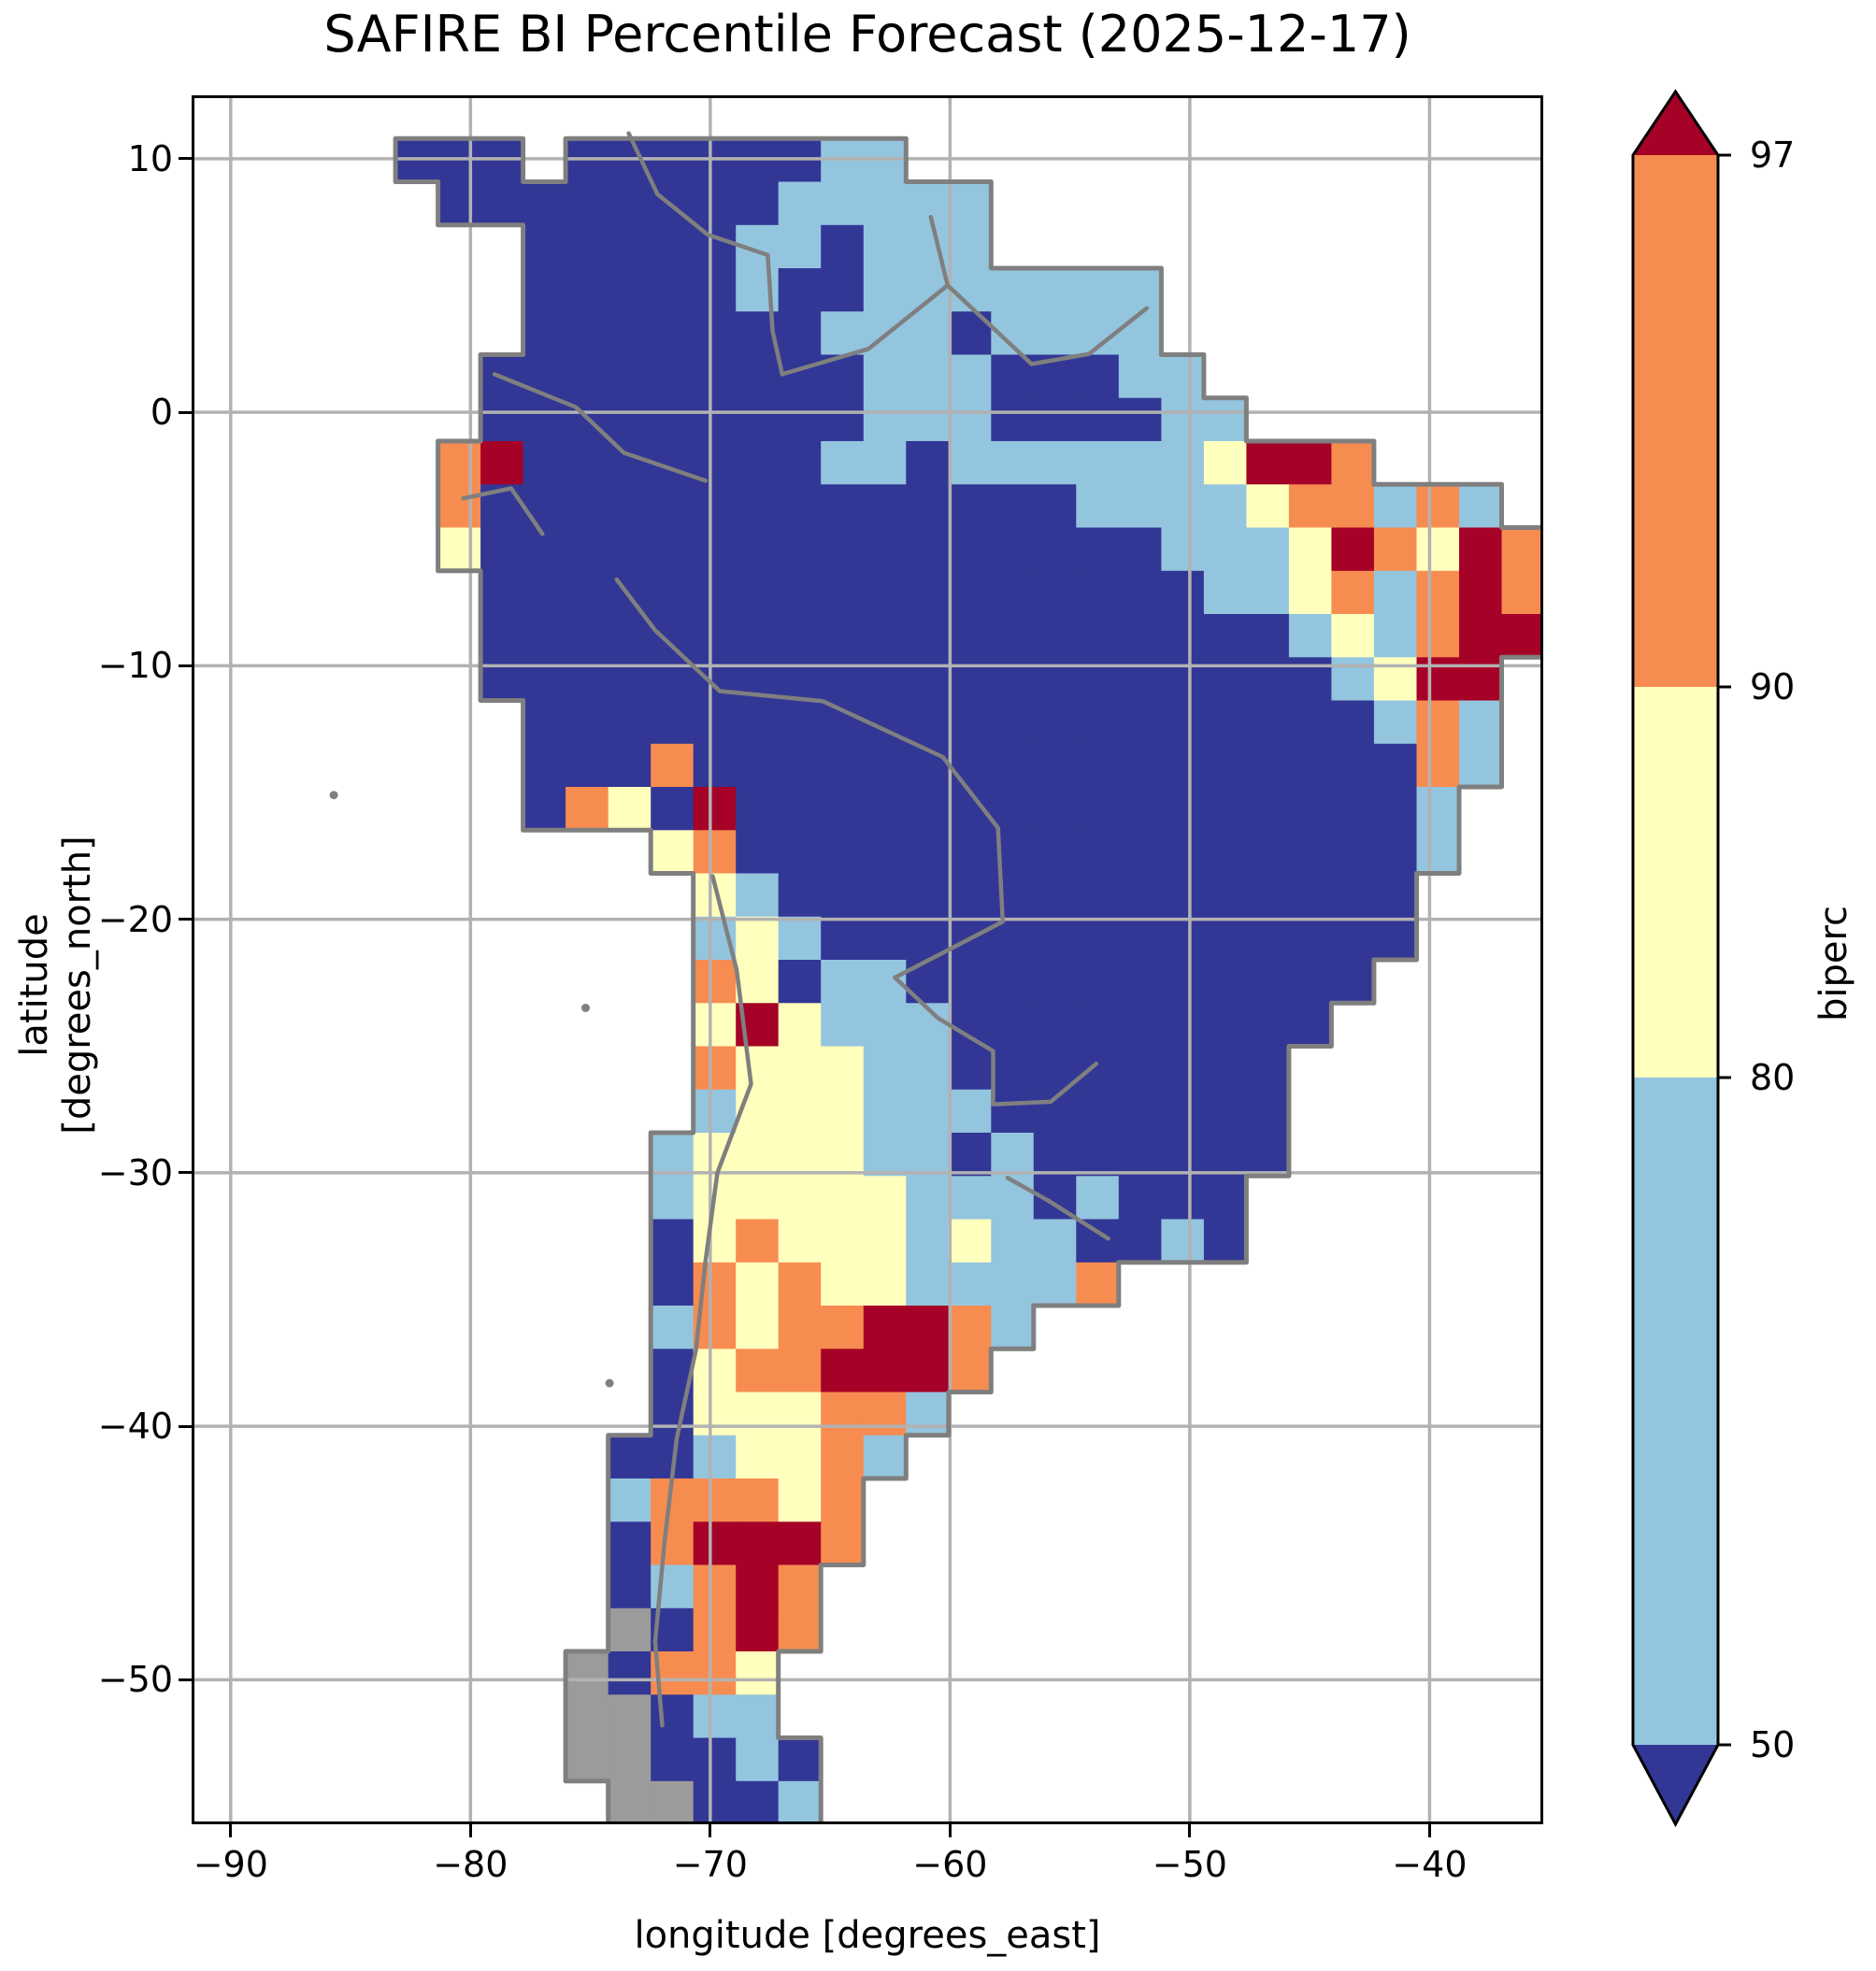 The height and width of the screenshot is (1971, 1876). What do you see at coordinates (470, 1865) in the screenshot?
I see `x-tick-label: −80` at bounding box center [470, 1865].